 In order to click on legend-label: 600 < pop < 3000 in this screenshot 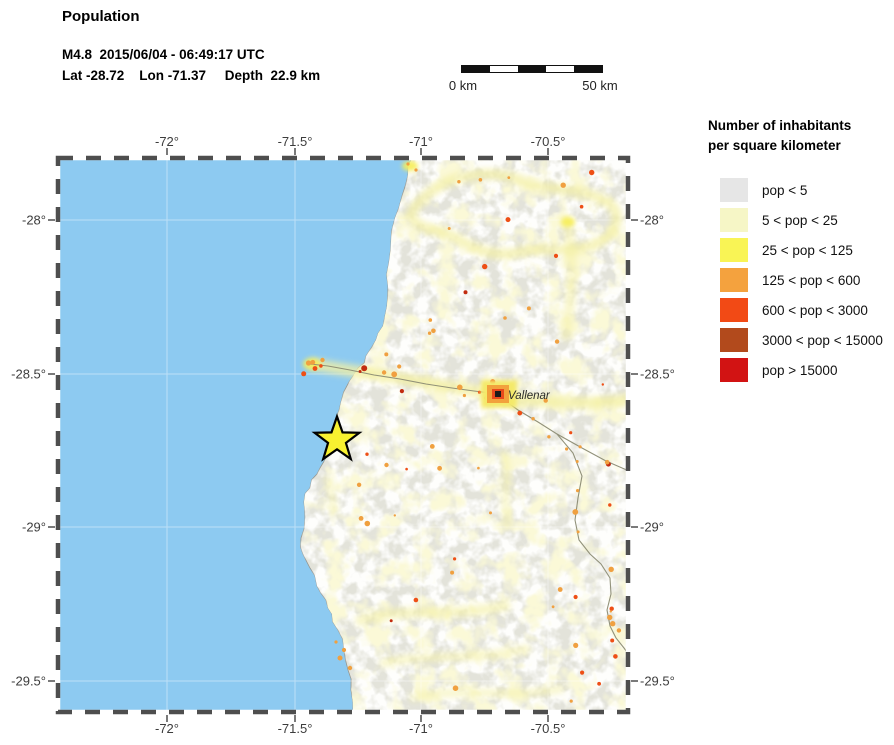, I will do `click(815, 310)`.